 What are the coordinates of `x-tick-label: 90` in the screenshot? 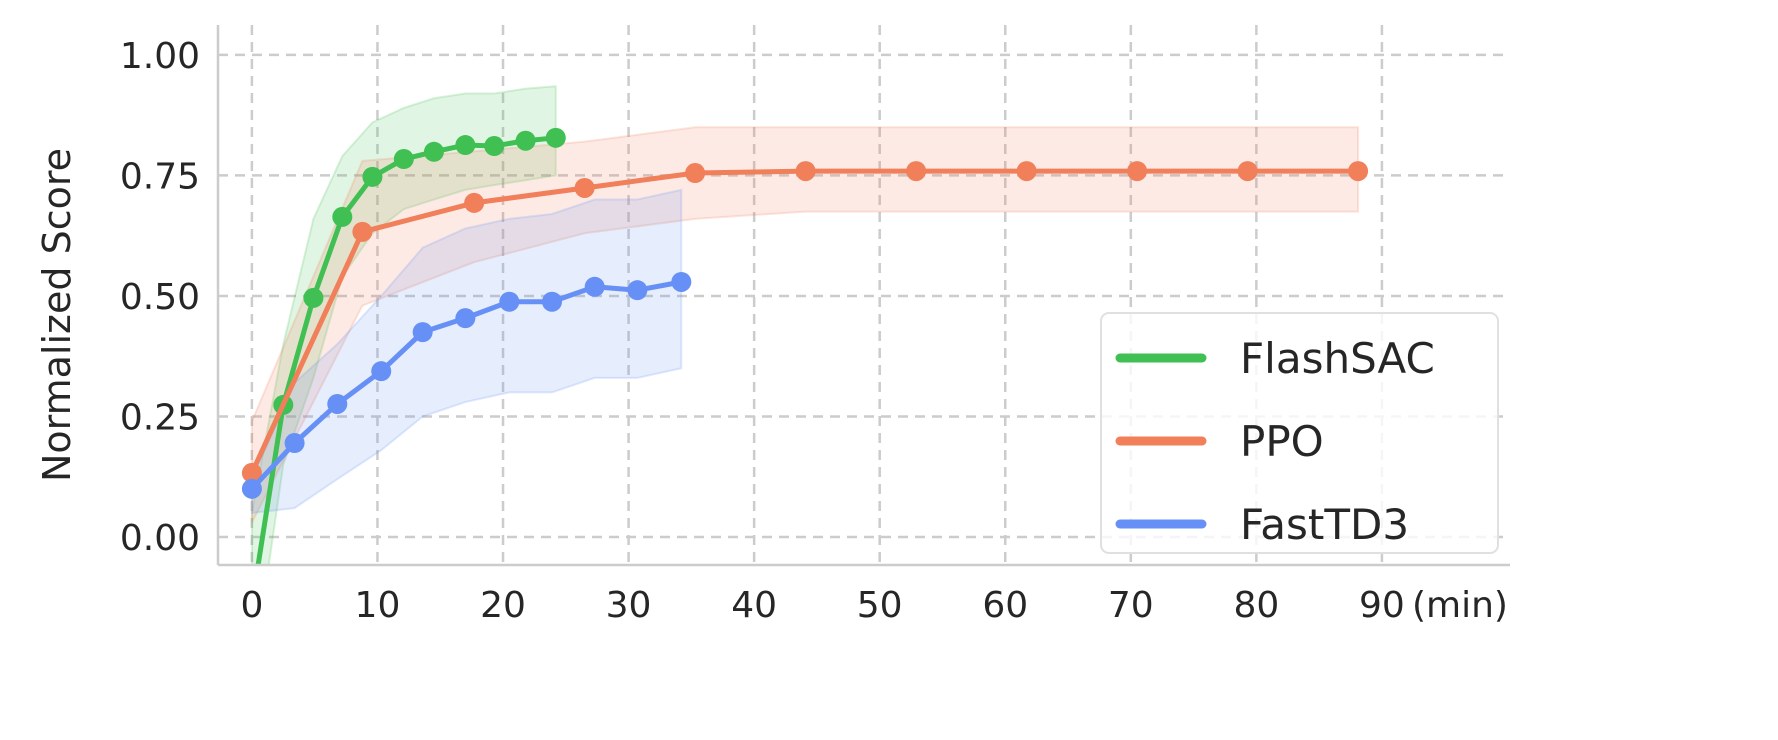 It's located at (1382, 605).